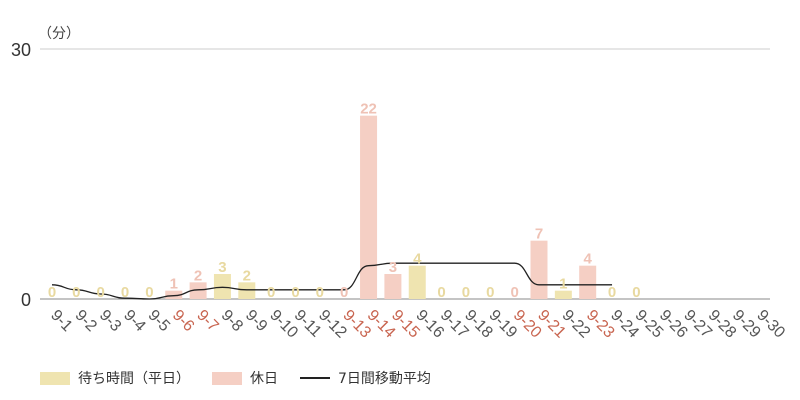 This screenshot has width=800, height=400. Describe the element at coordinates (134, 321) in the screenshot. I see `x-tick-label-9-4: 9-4` at that location.